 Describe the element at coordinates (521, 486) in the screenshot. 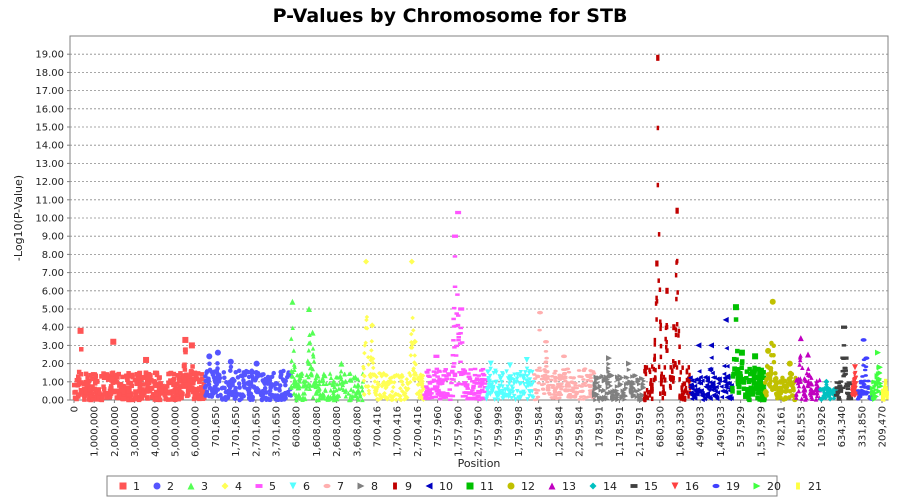

I see `legend-item-12: 12` at that location.